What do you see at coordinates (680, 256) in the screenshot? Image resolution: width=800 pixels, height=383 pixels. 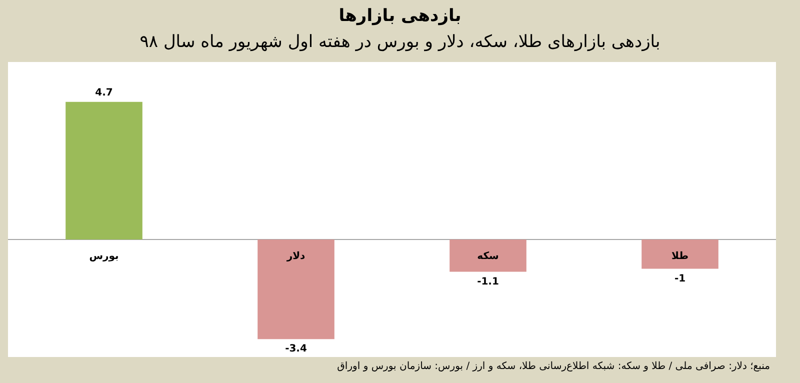 I see `x-tick-label: طلا` at bounding box center [680, 256].